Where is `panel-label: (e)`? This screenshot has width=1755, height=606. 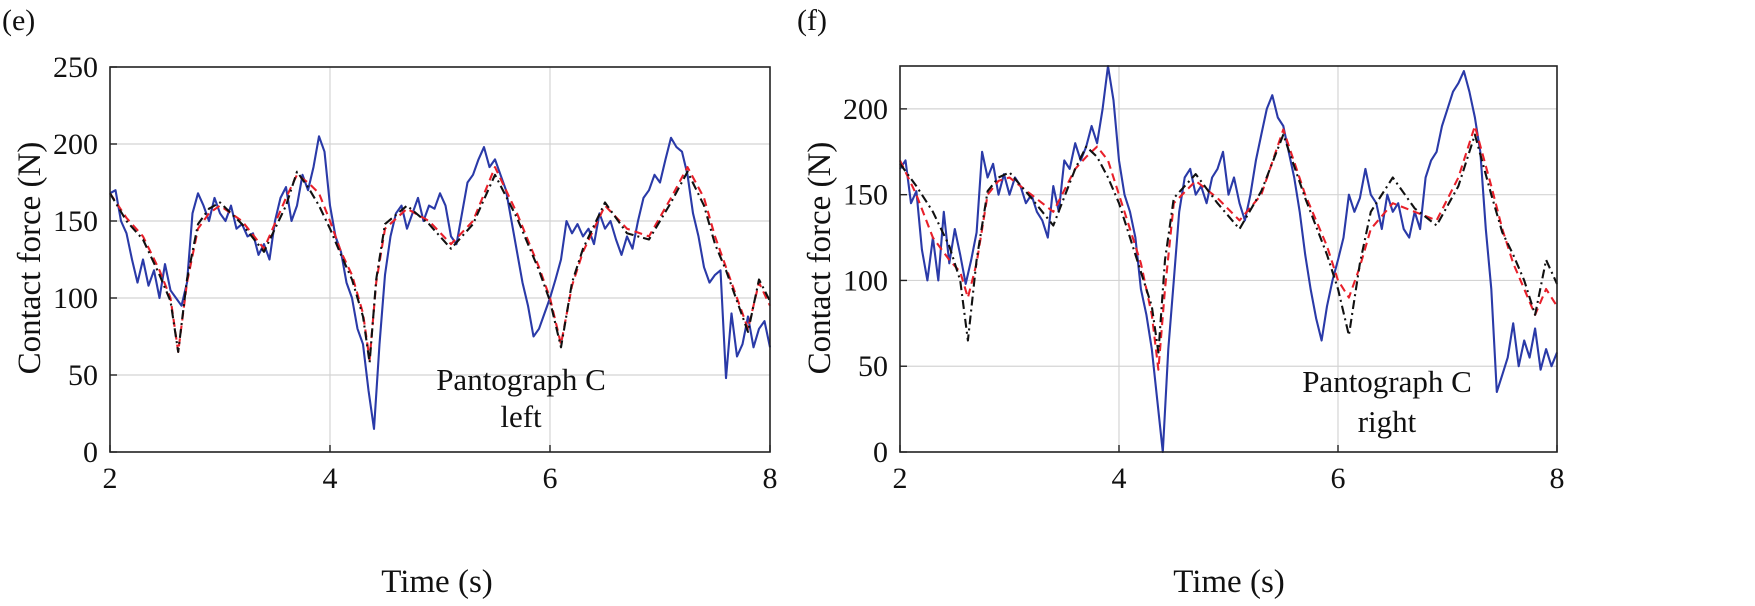
panel-label: (e) is located at coordinates (18, 20).